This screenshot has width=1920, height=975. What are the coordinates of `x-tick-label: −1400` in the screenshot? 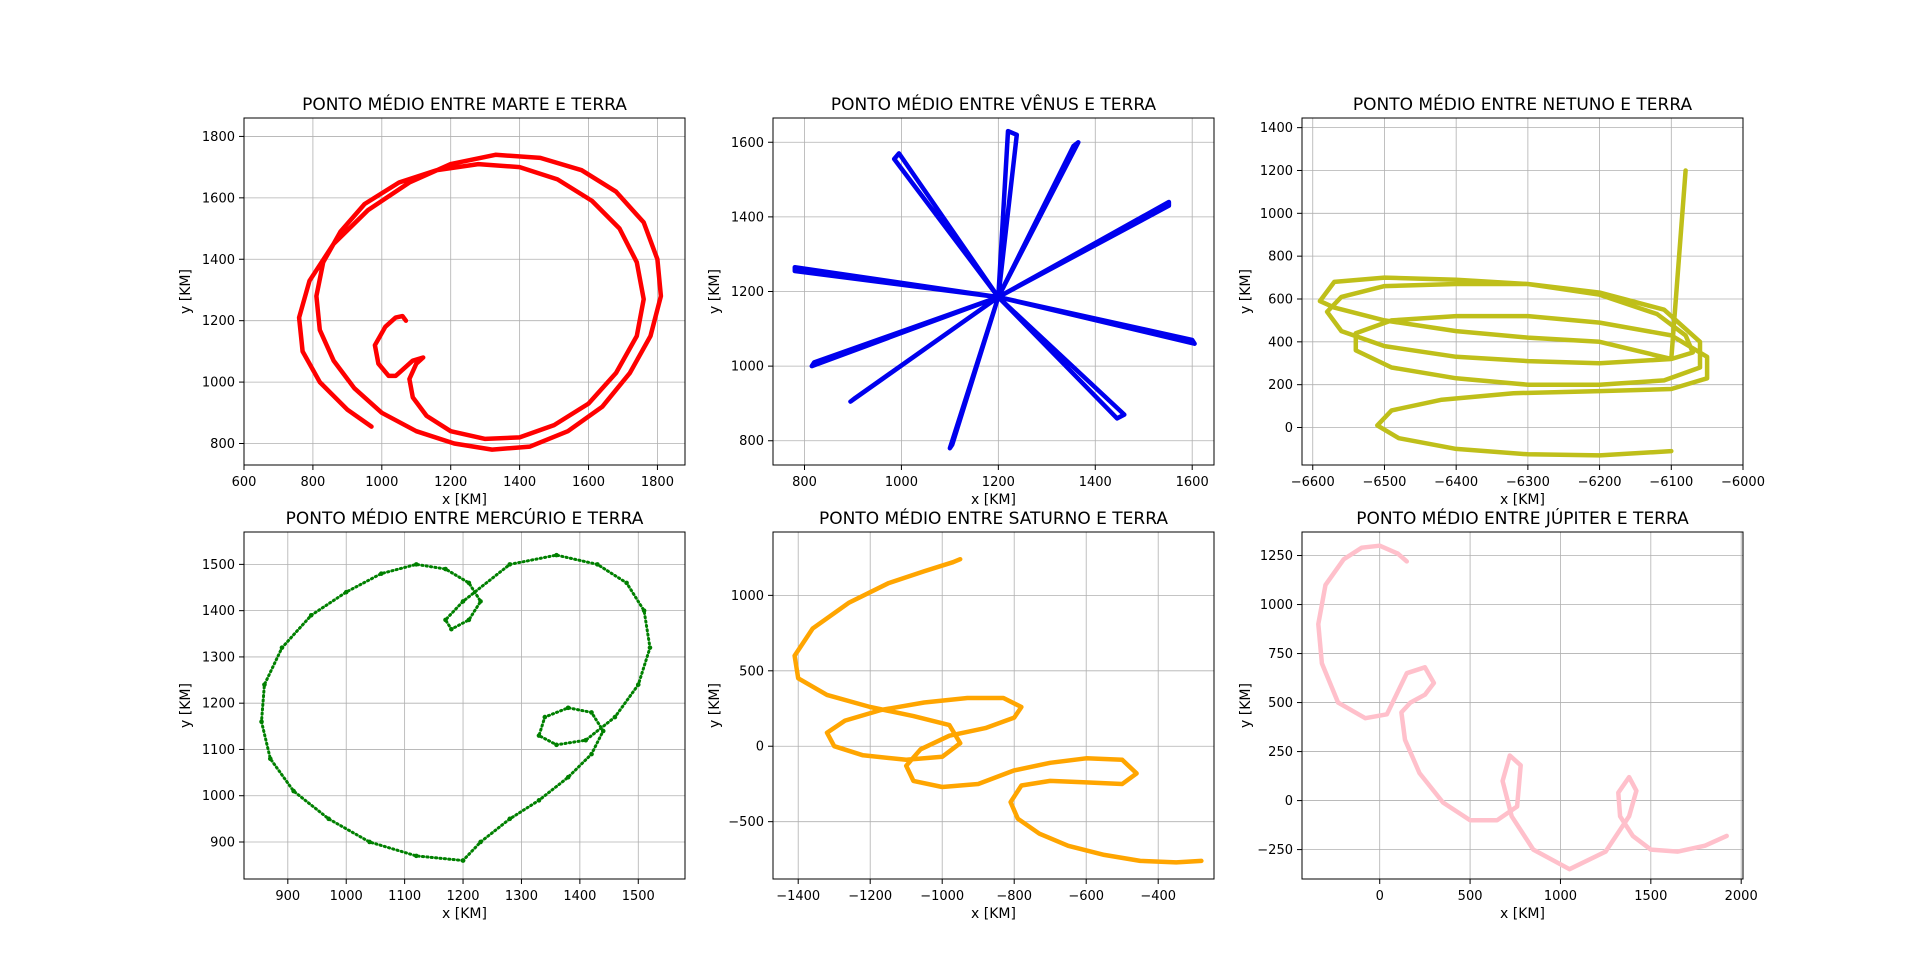 It's located at (798, 896).